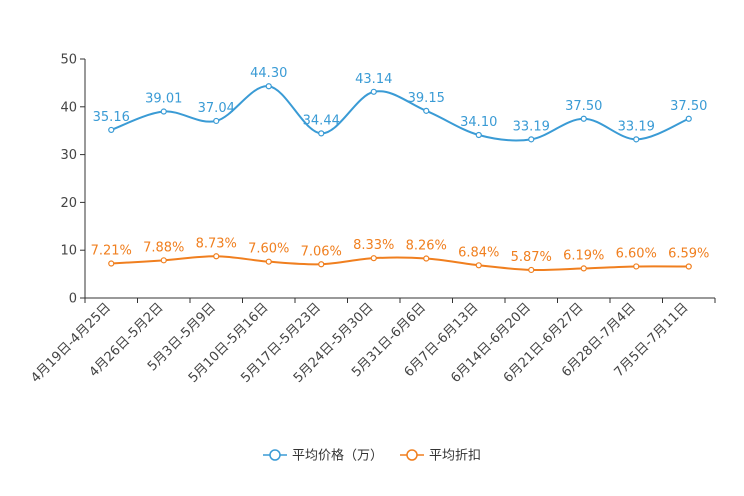 Image resolution: width=744 pixels, height=496 pixels. What do you see at coordinates (163, 247) in the screenshot?
I see `data-label: 7.88%` at bounding box center [163, 247].